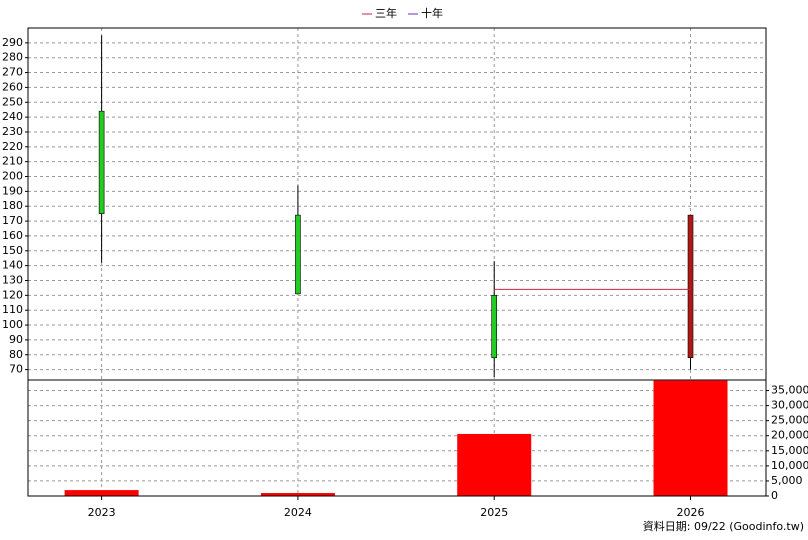 The image size is (808, 540). What do you see at coordinates (12, 294) in the screenshot?
I see `y-tick-label: 120` at bounding box center [12, 294].